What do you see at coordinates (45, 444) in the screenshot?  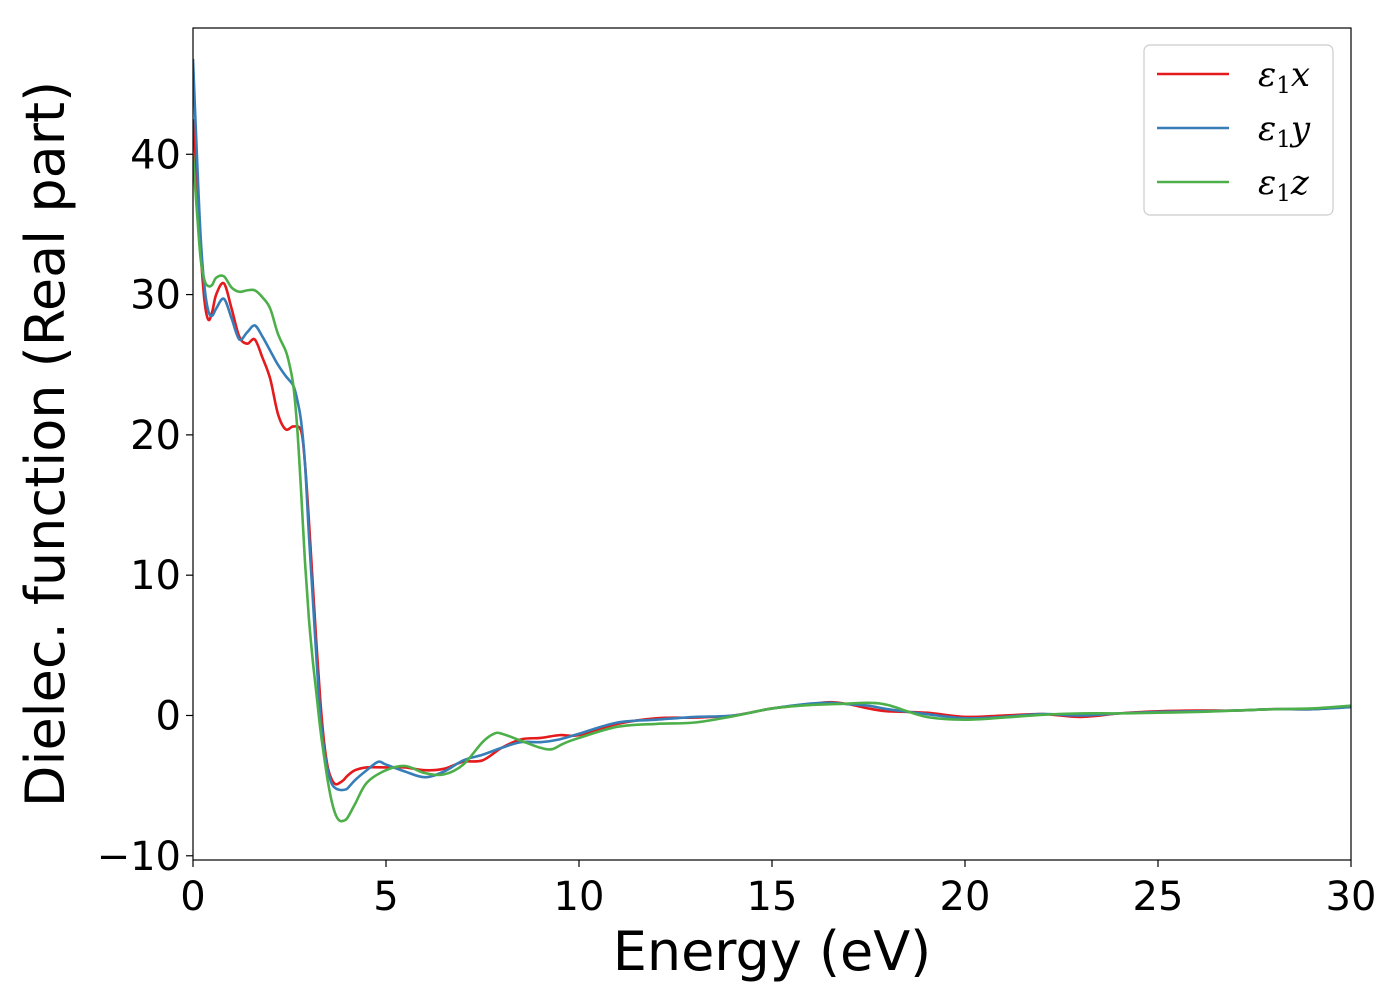 I see `y-axis-label: Dielec. function (Real part)` at bounding box center [45, 444].